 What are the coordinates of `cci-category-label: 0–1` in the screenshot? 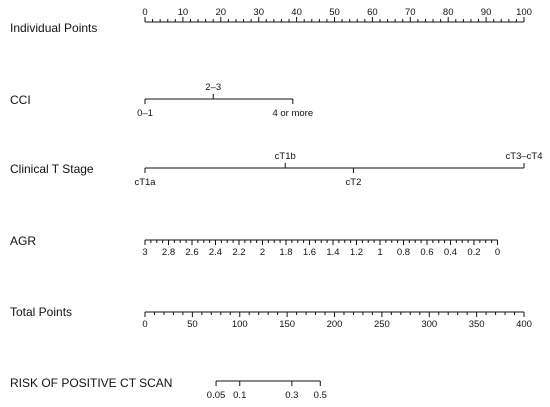 It's located at (145, 113).